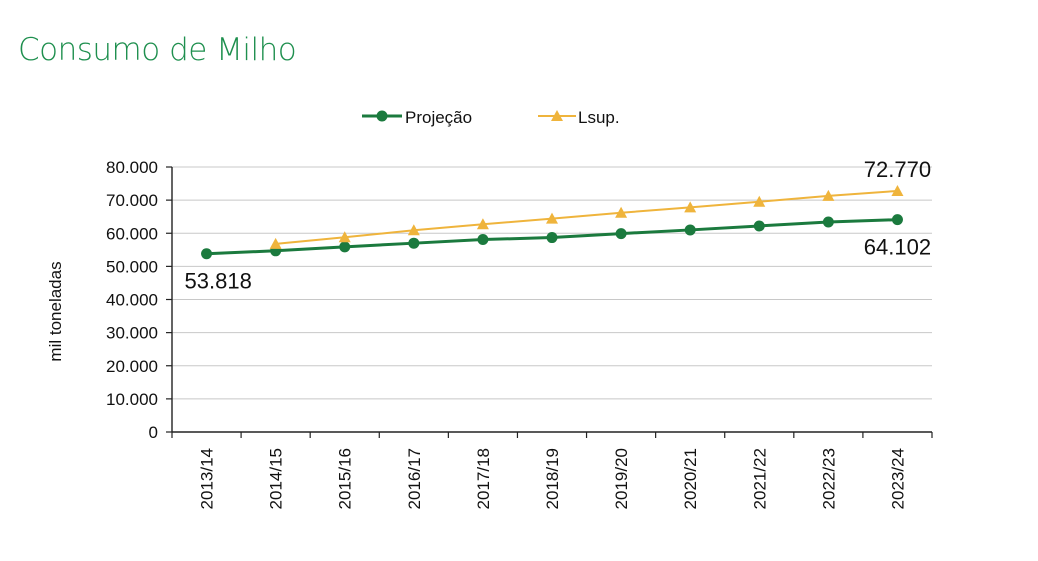 This screenshot has height=561, width=1038. I want to click on y-tick-label: 40.000, so click(132, 300).